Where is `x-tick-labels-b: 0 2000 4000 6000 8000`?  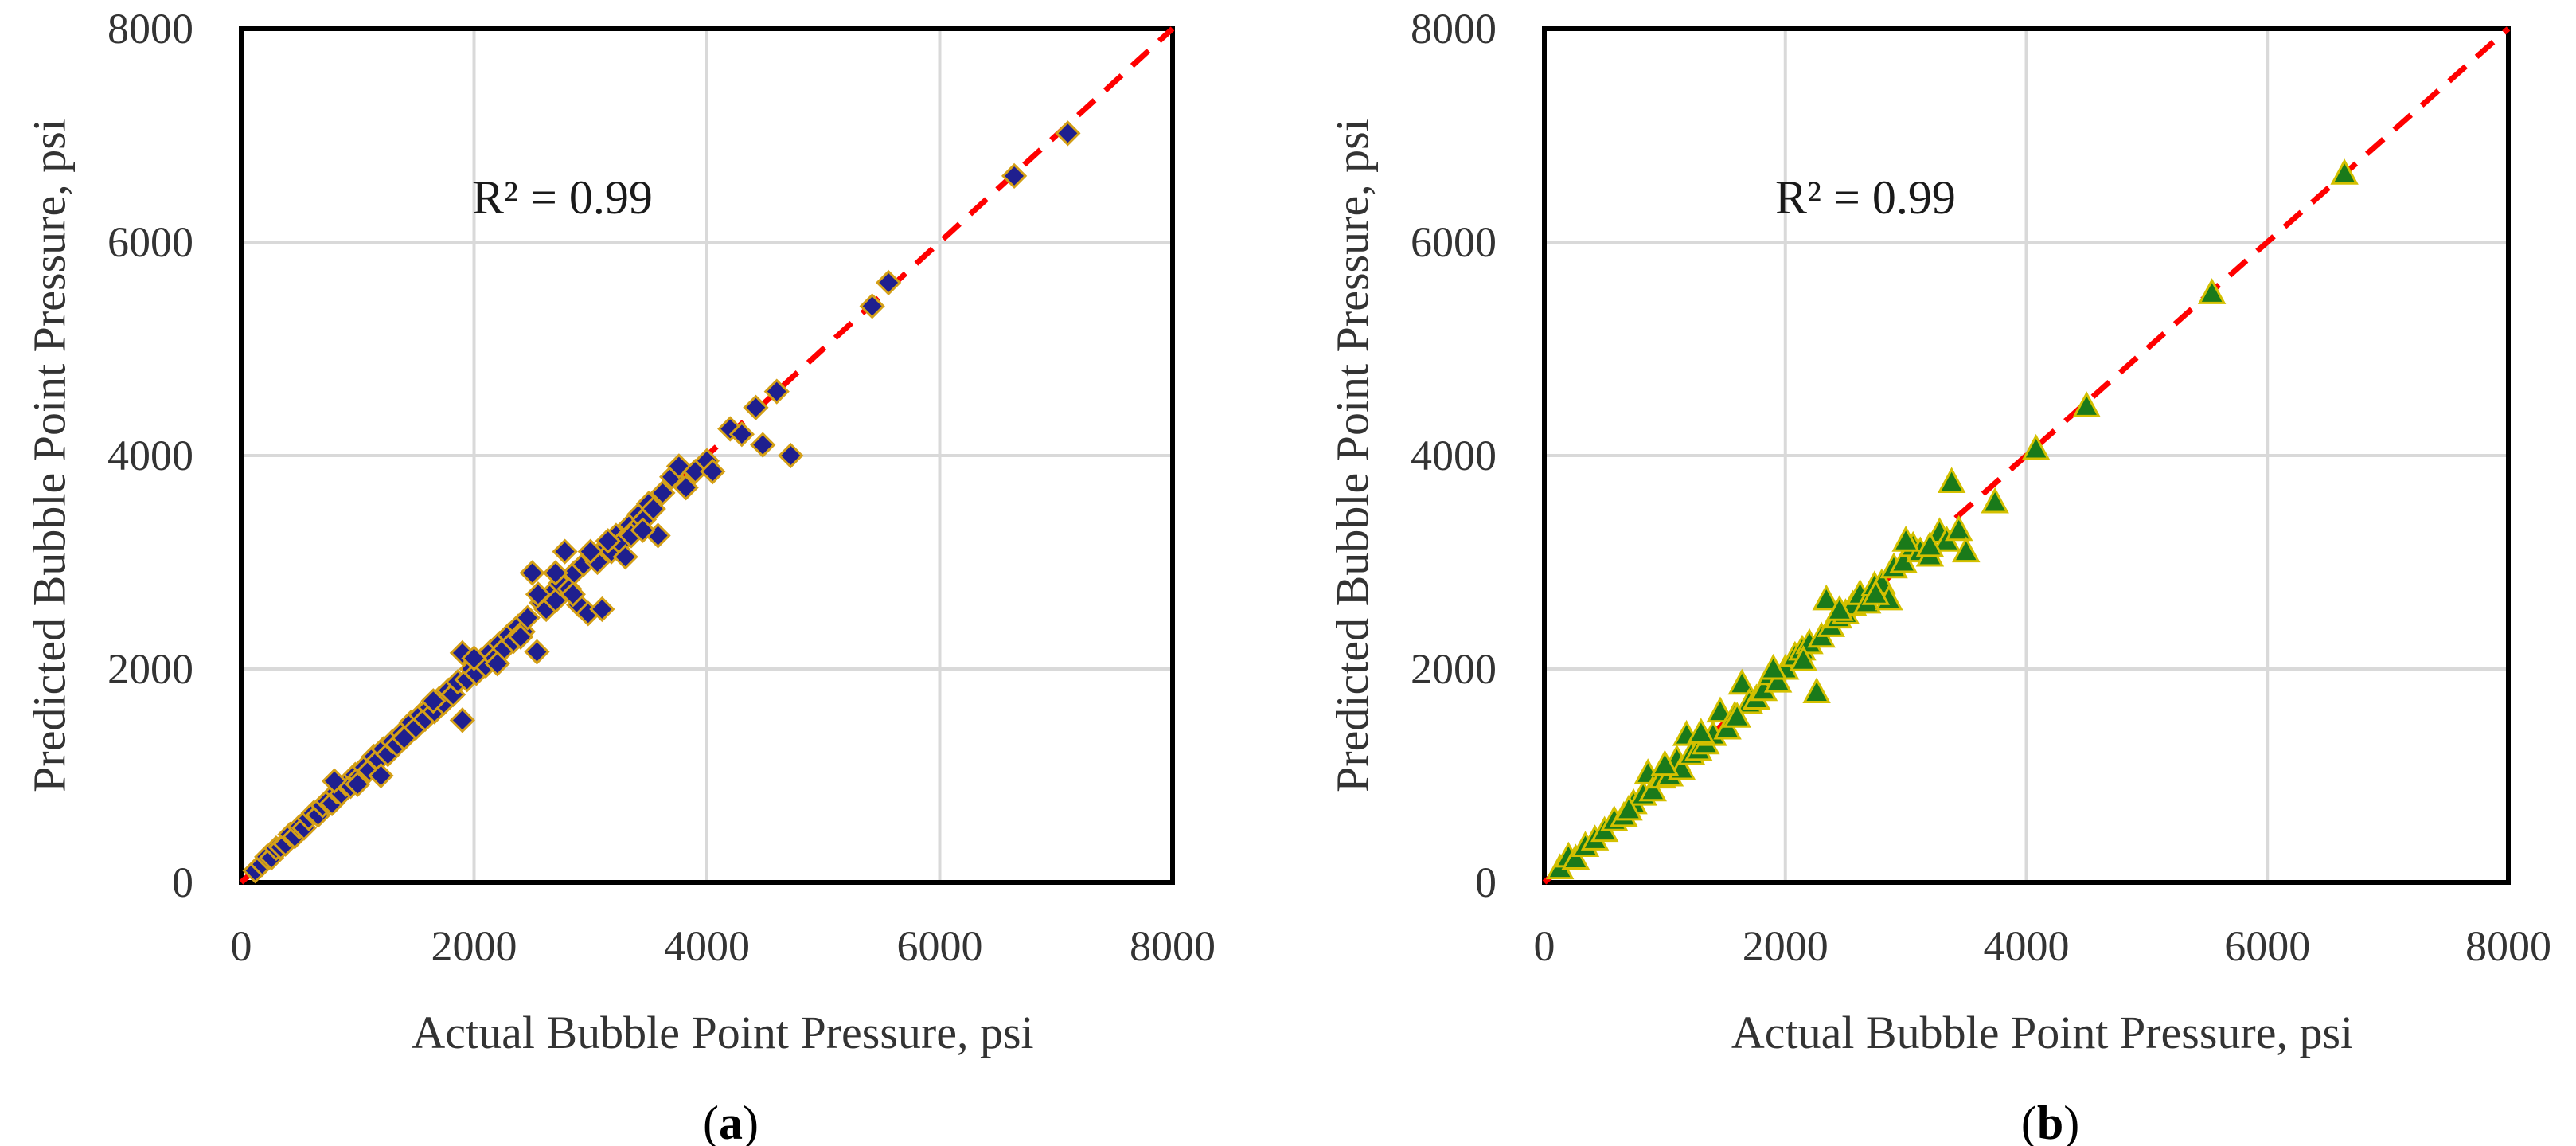
x-tick-labels-b: 0 2000 4000 6000 8000 is located at coordinates (2043, 946).